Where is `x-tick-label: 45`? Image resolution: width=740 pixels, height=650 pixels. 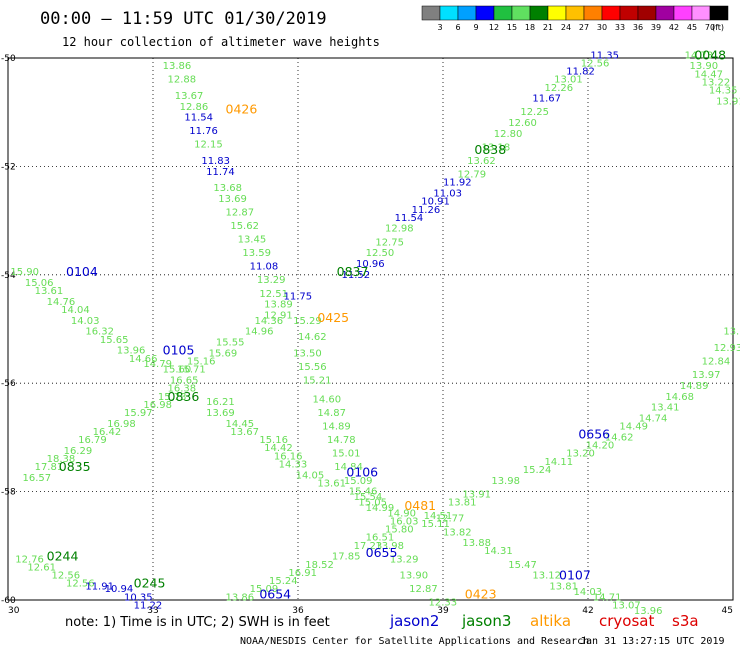
x-tick-label: 45 is located at coordinates (727, 611).